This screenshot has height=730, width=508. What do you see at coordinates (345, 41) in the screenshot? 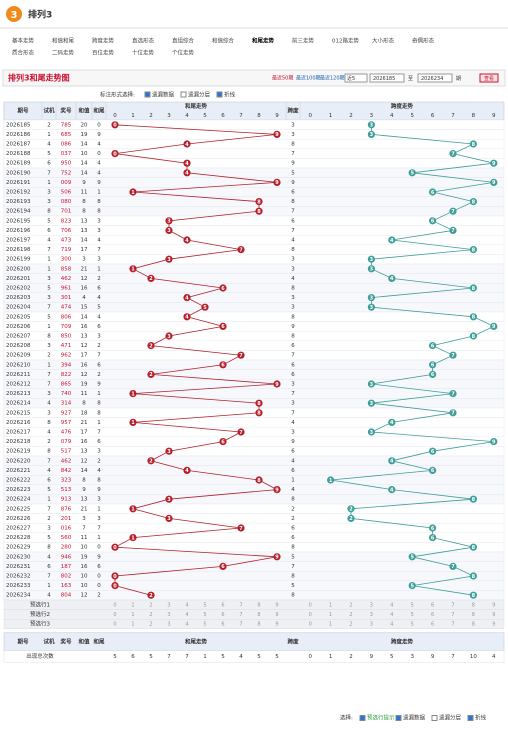
I see `nav-link: 012路走势` at bounding box center [345, 41].